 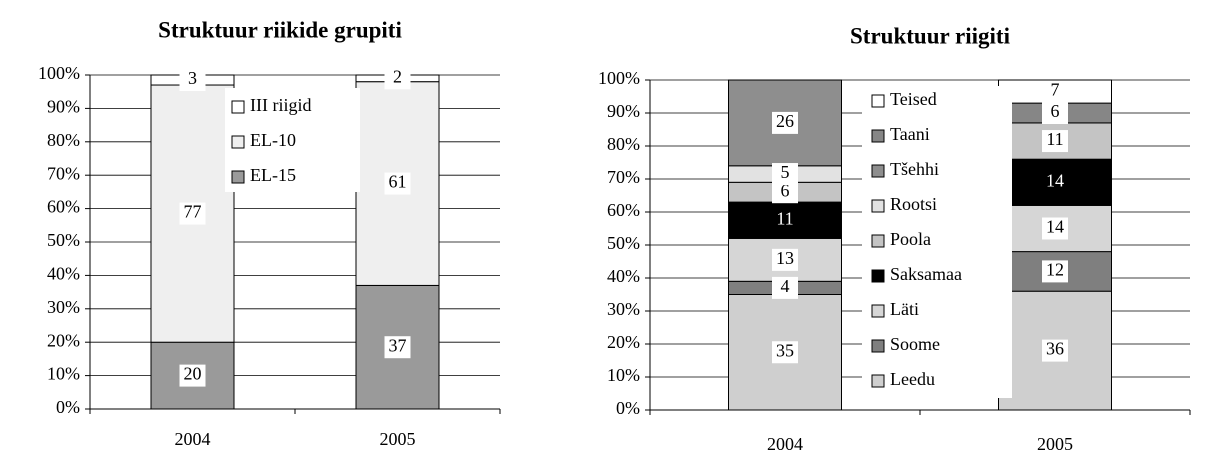 I want to click on chart-title: Struktuur riikide grupiti, so click(x=280, y=29).